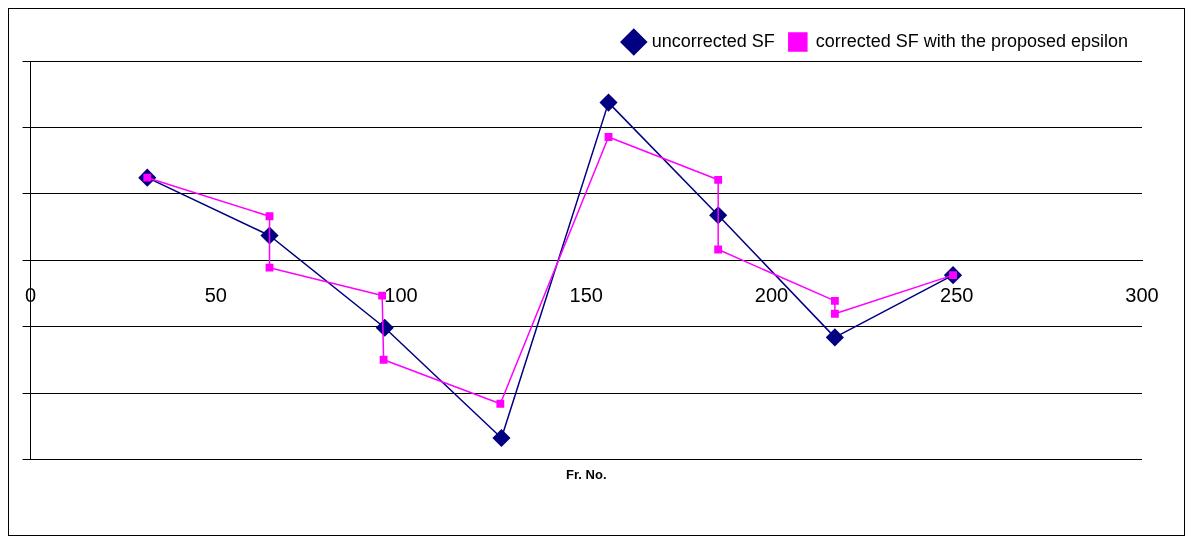 The height and width of the screenshot is (542, 1191). I want to click on legend-label: corrected SF with the proposed epsilon, so click(971, 40).